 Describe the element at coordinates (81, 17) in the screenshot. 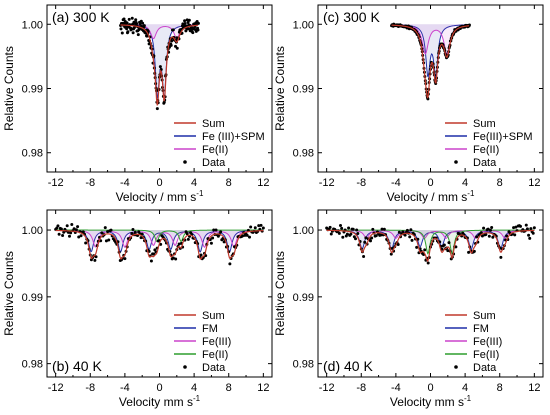

I see `panel-label: (a) 300 K` at that location.